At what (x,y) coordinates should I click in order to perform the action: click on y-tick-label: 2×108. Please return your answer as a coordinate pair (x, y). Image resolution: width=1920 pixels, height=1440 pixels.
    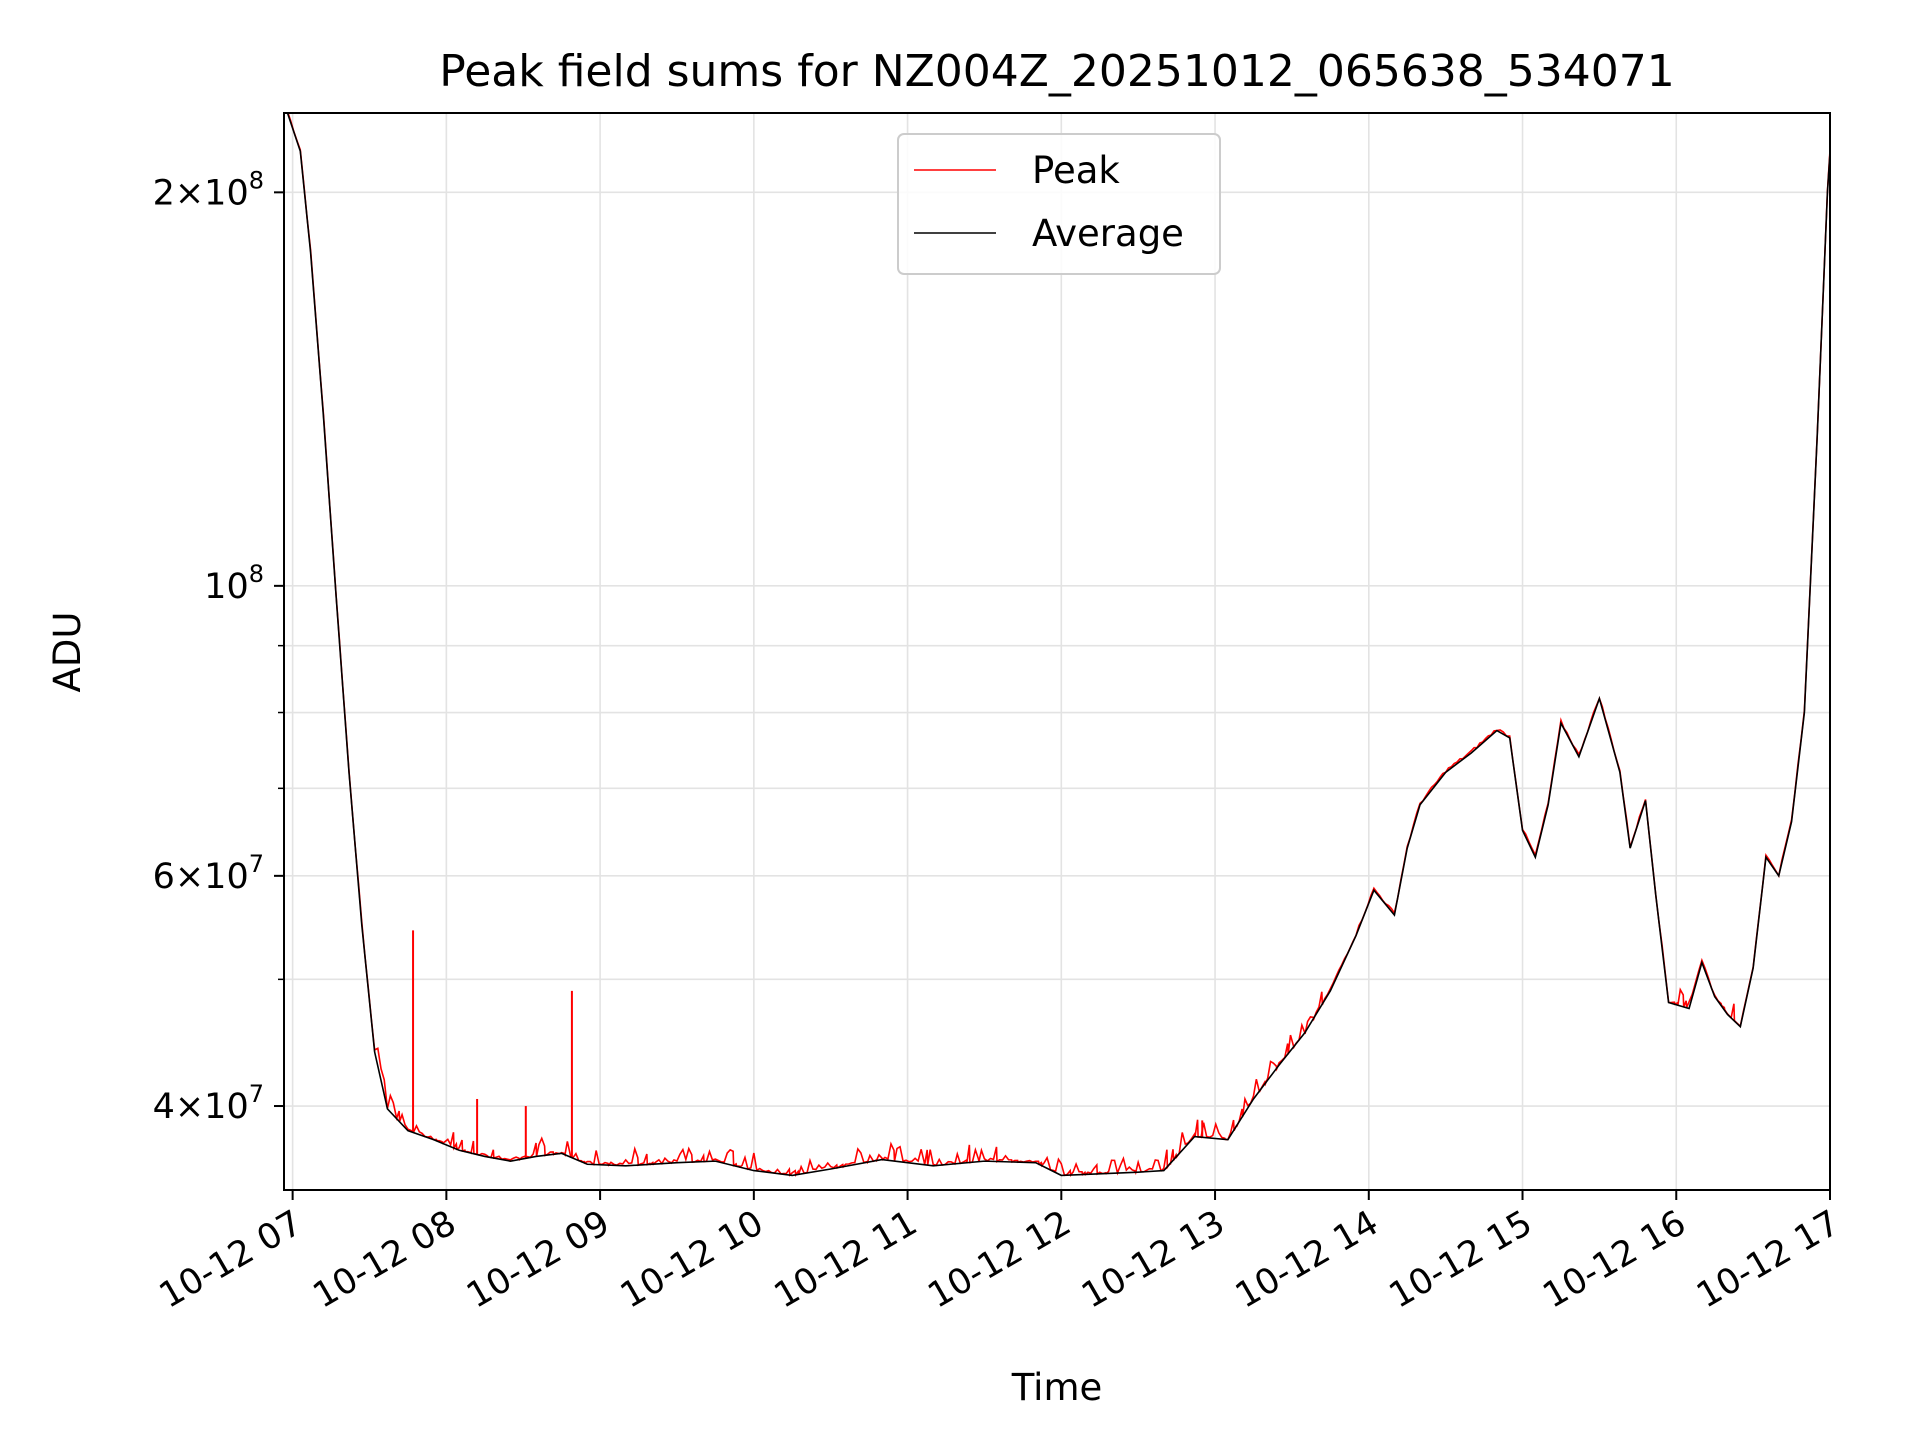
    Looking at the image, I should click on (208, 189).